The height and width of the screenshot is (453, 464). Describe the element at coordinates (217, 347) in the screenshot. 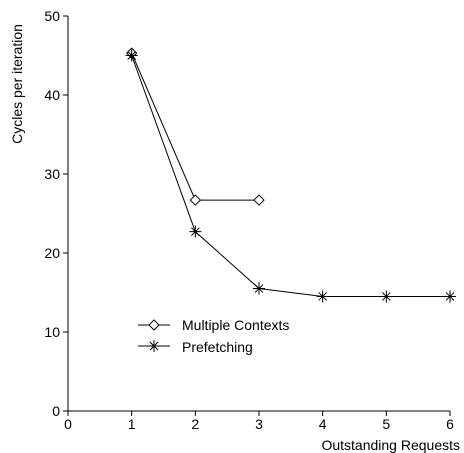

I see `legend-label-prefetching: Prefetching` at that location.